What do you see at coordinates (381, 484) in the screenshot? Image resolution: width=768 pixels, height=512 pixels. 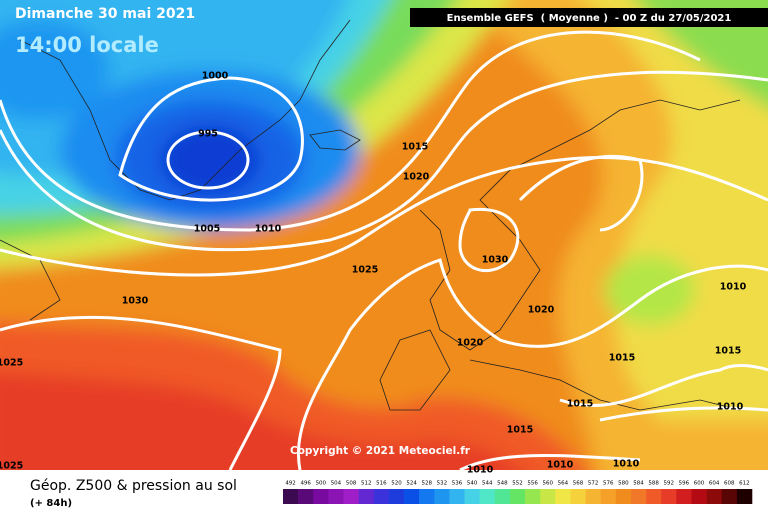 I see `colorbar-label: 516` at bounding box center [381, 484].